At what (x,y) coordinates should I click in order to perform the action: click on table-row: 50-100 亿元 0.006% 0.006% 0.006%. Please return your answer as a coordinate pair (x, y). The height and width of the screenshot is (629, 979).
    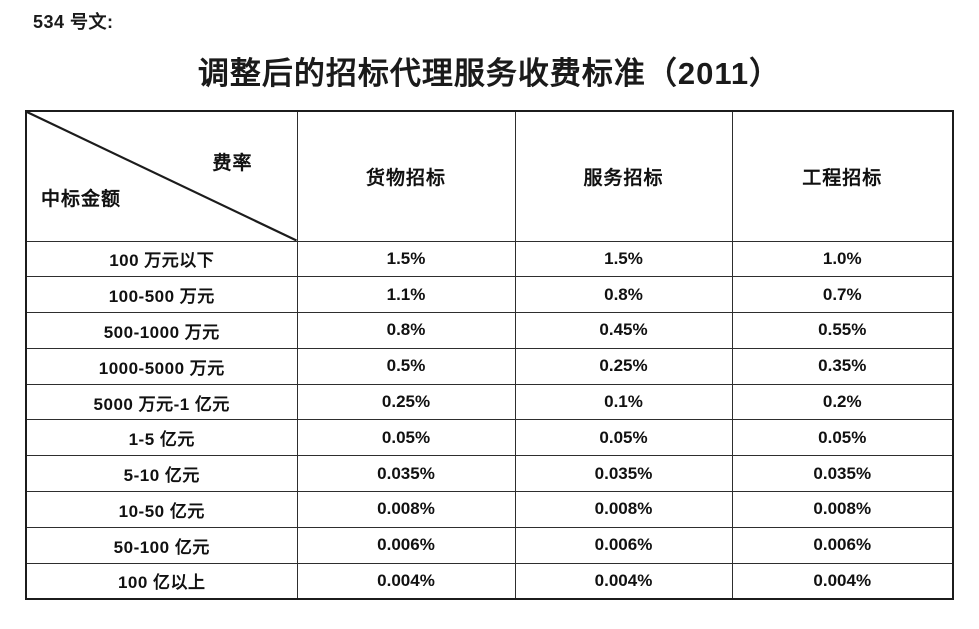
    Looking at the image, I should click on (489, 545).